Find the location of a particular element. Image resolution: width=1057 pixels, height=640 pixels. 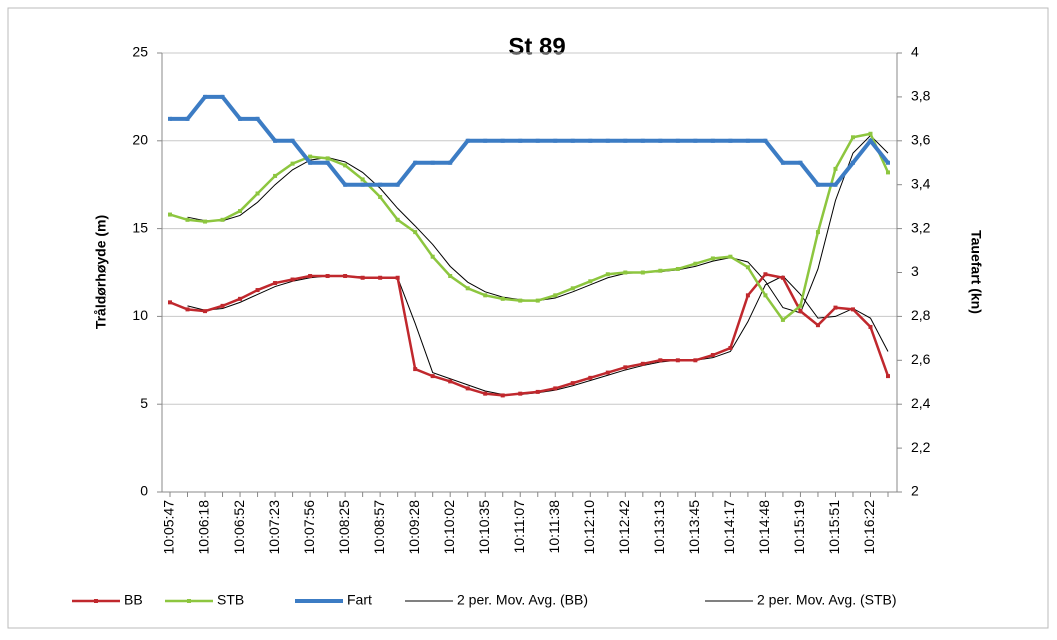

x-tick-label: 10:15:51 is located at coordinates (834, 527).